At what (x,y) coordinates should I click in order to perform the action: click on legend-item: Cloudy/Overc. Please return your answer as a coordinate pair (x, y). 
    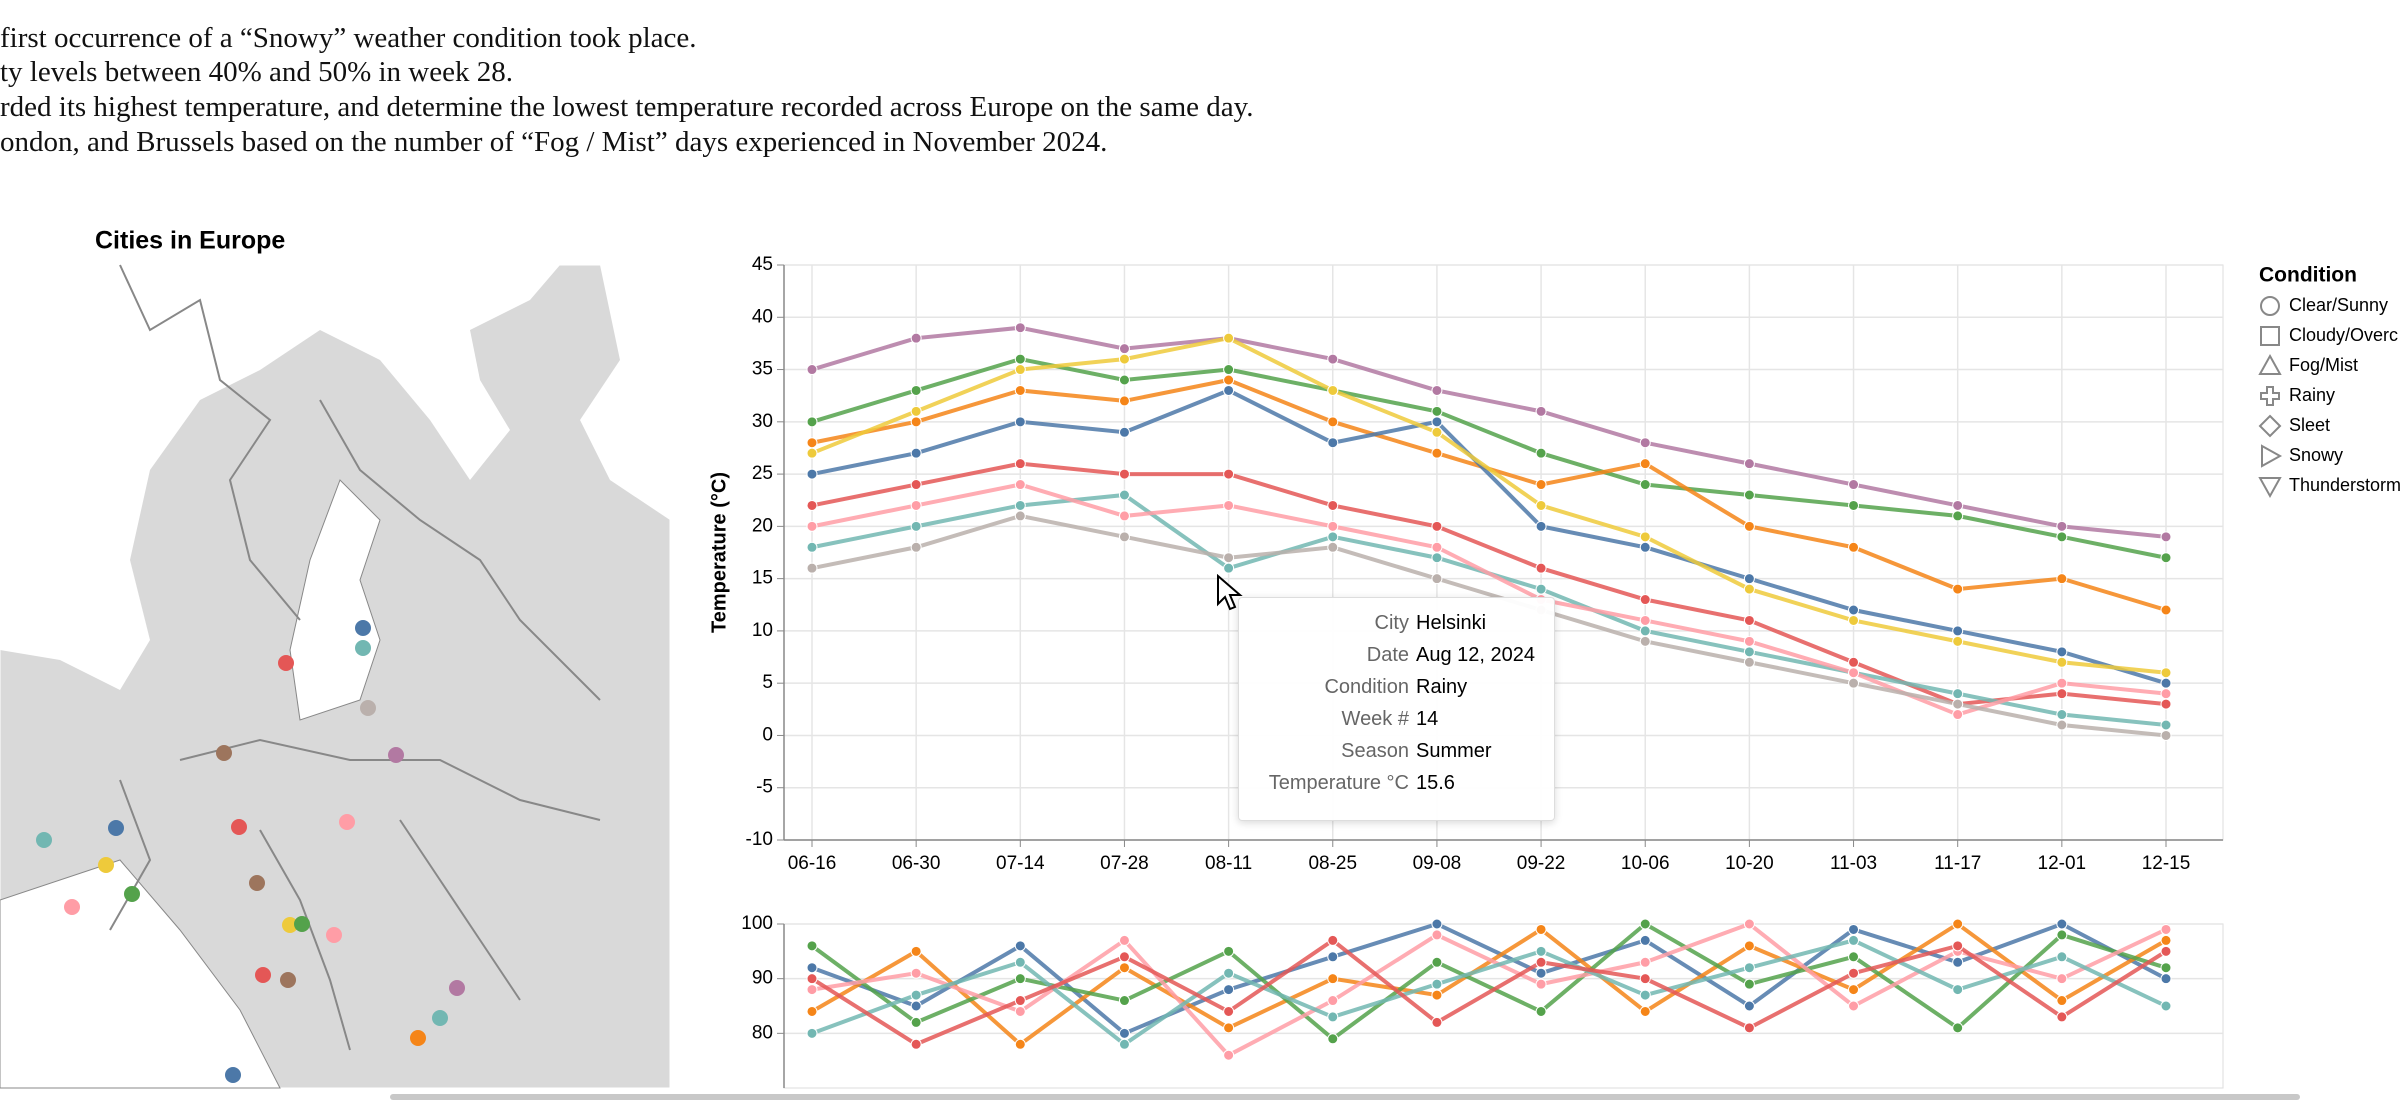
    Looking at the image, I should click on (2329, 335).